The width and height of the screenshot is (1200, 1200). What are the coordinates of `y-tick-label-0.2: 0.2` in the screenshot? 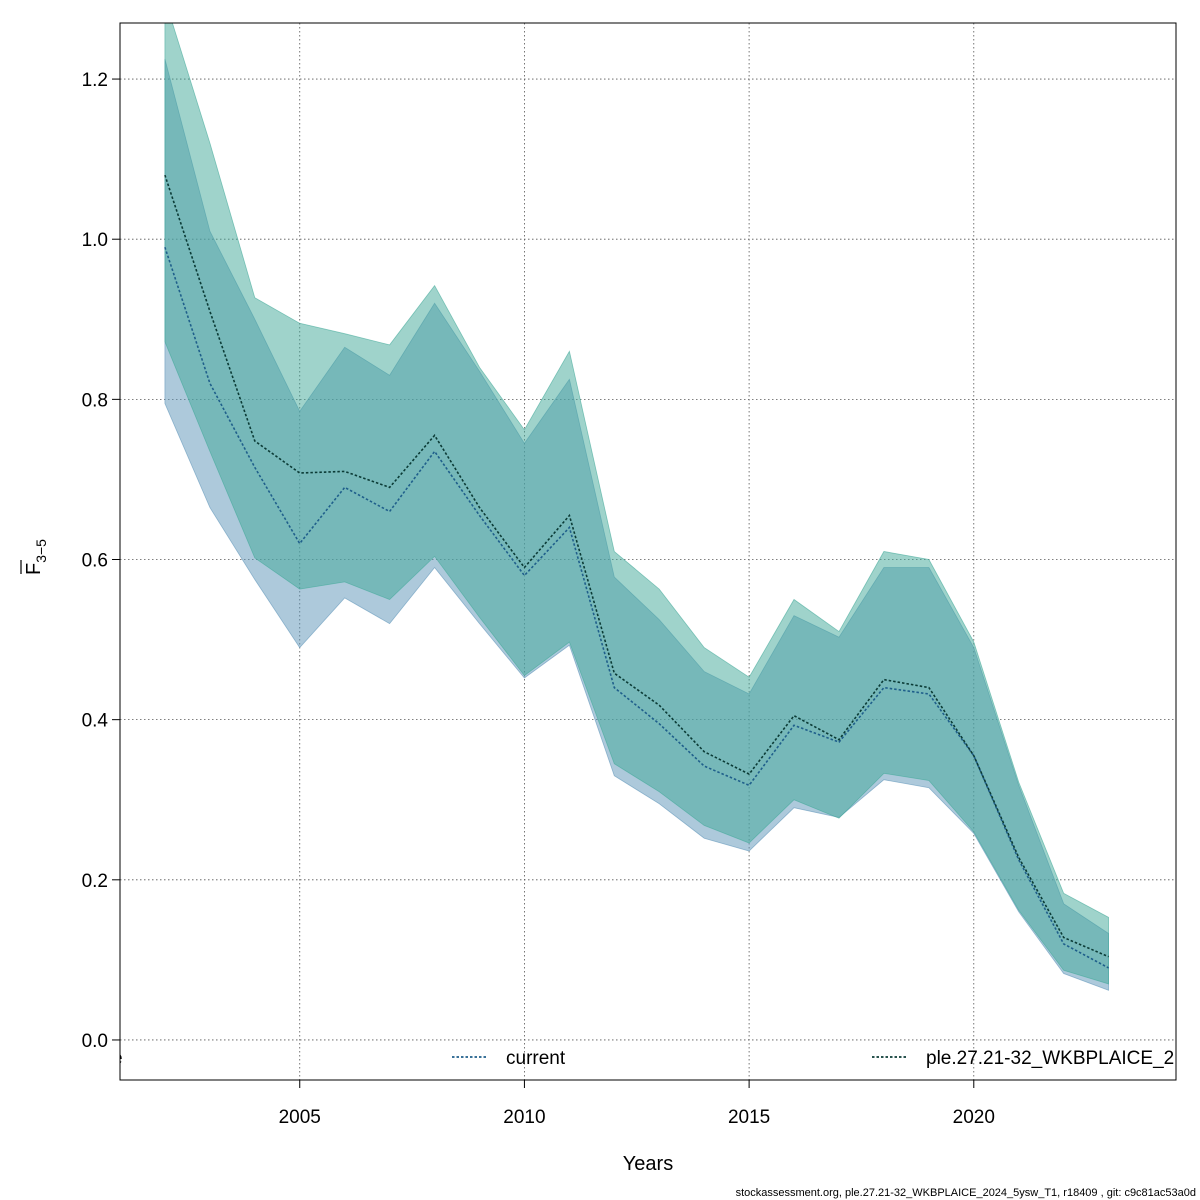 It's located at (95, 881).